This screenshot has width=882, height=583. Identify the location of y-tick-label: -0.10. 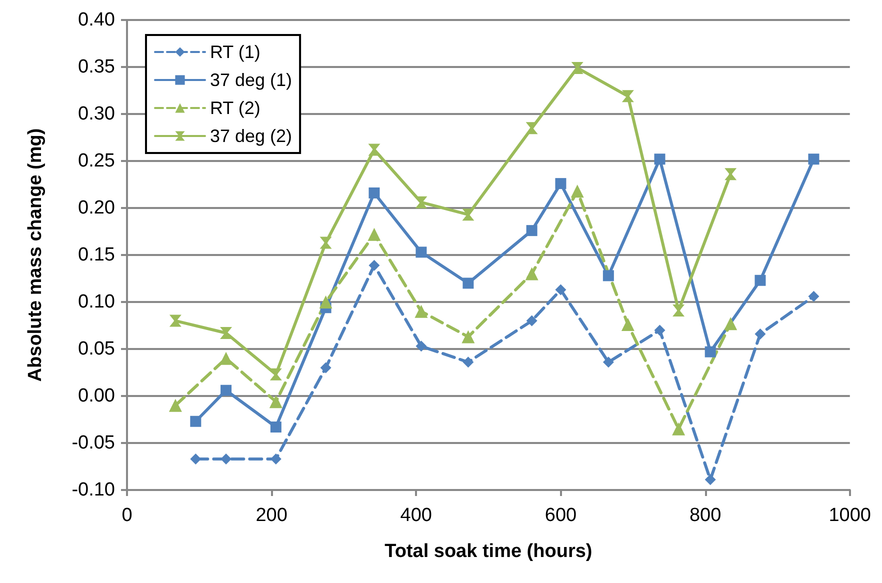
(93, 490).